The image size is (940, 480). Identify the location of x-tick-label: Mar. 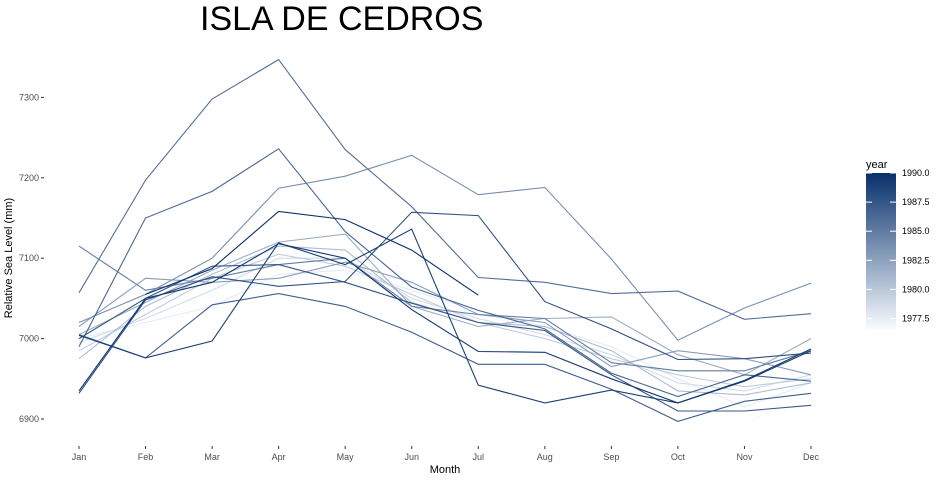
(212, 457).